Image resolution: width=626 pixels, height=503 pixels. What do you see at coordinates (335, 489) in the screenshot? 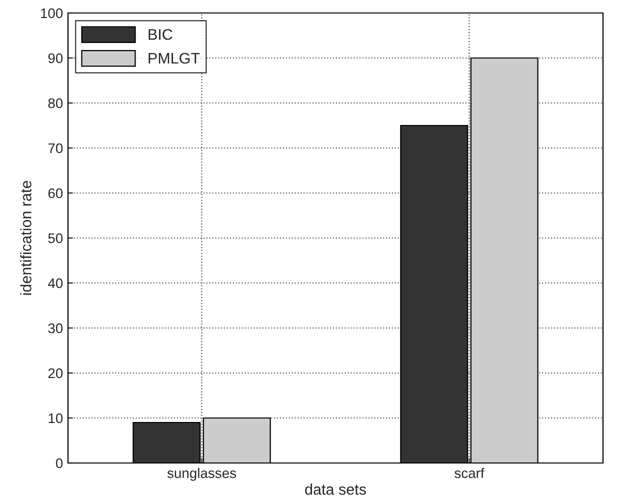
I see `x-axis-title: data sets` at bounding box center [335, 489].